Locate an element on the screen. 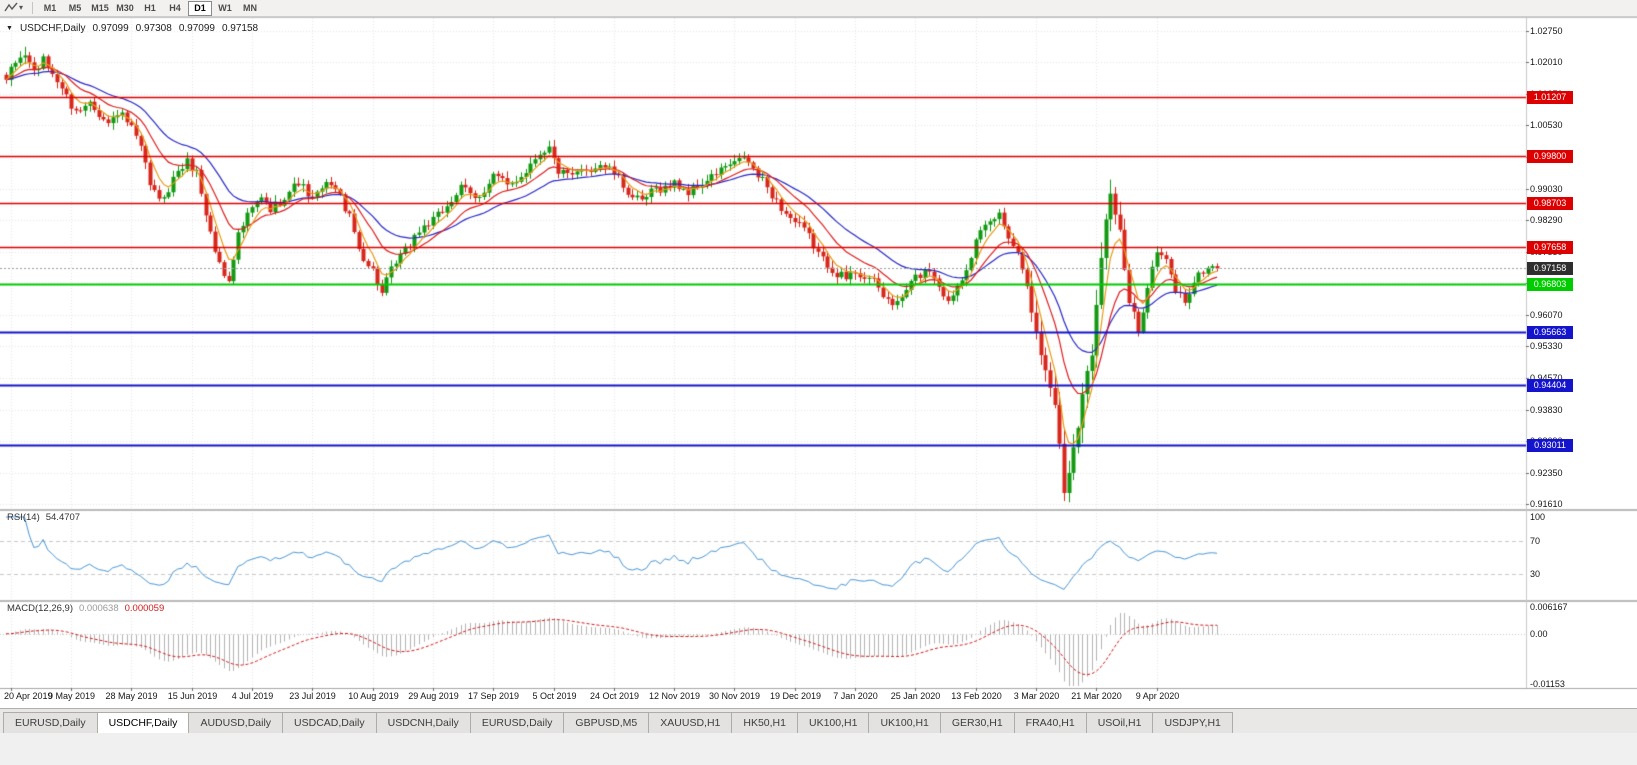  chart-tab-fra40-h1: FRA40,H1 is located at coordinates (1050, 722).